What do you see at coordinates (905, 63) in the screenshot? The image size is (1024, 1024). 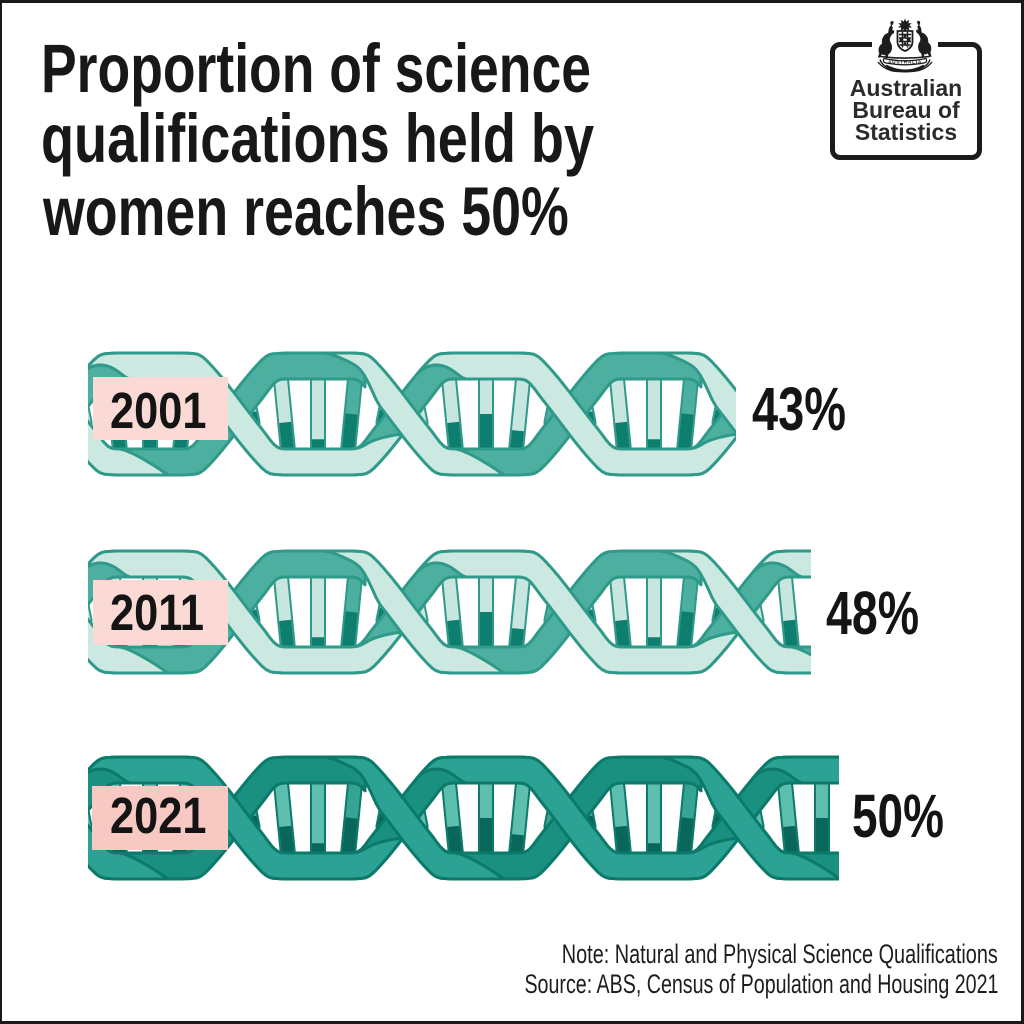 I see `svg-text: AUSTRALIA` at bounding box center [905, 63].